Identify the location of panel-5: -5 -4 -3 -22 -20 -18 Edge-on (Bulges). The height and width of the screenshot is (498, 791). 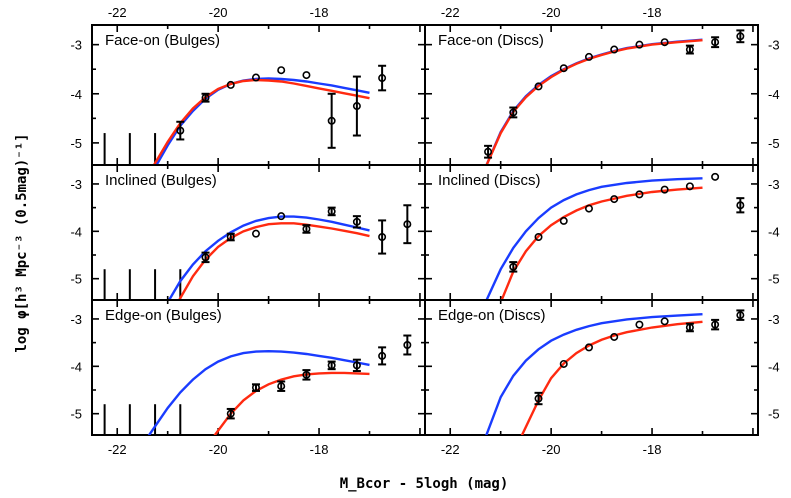
(248, 378).